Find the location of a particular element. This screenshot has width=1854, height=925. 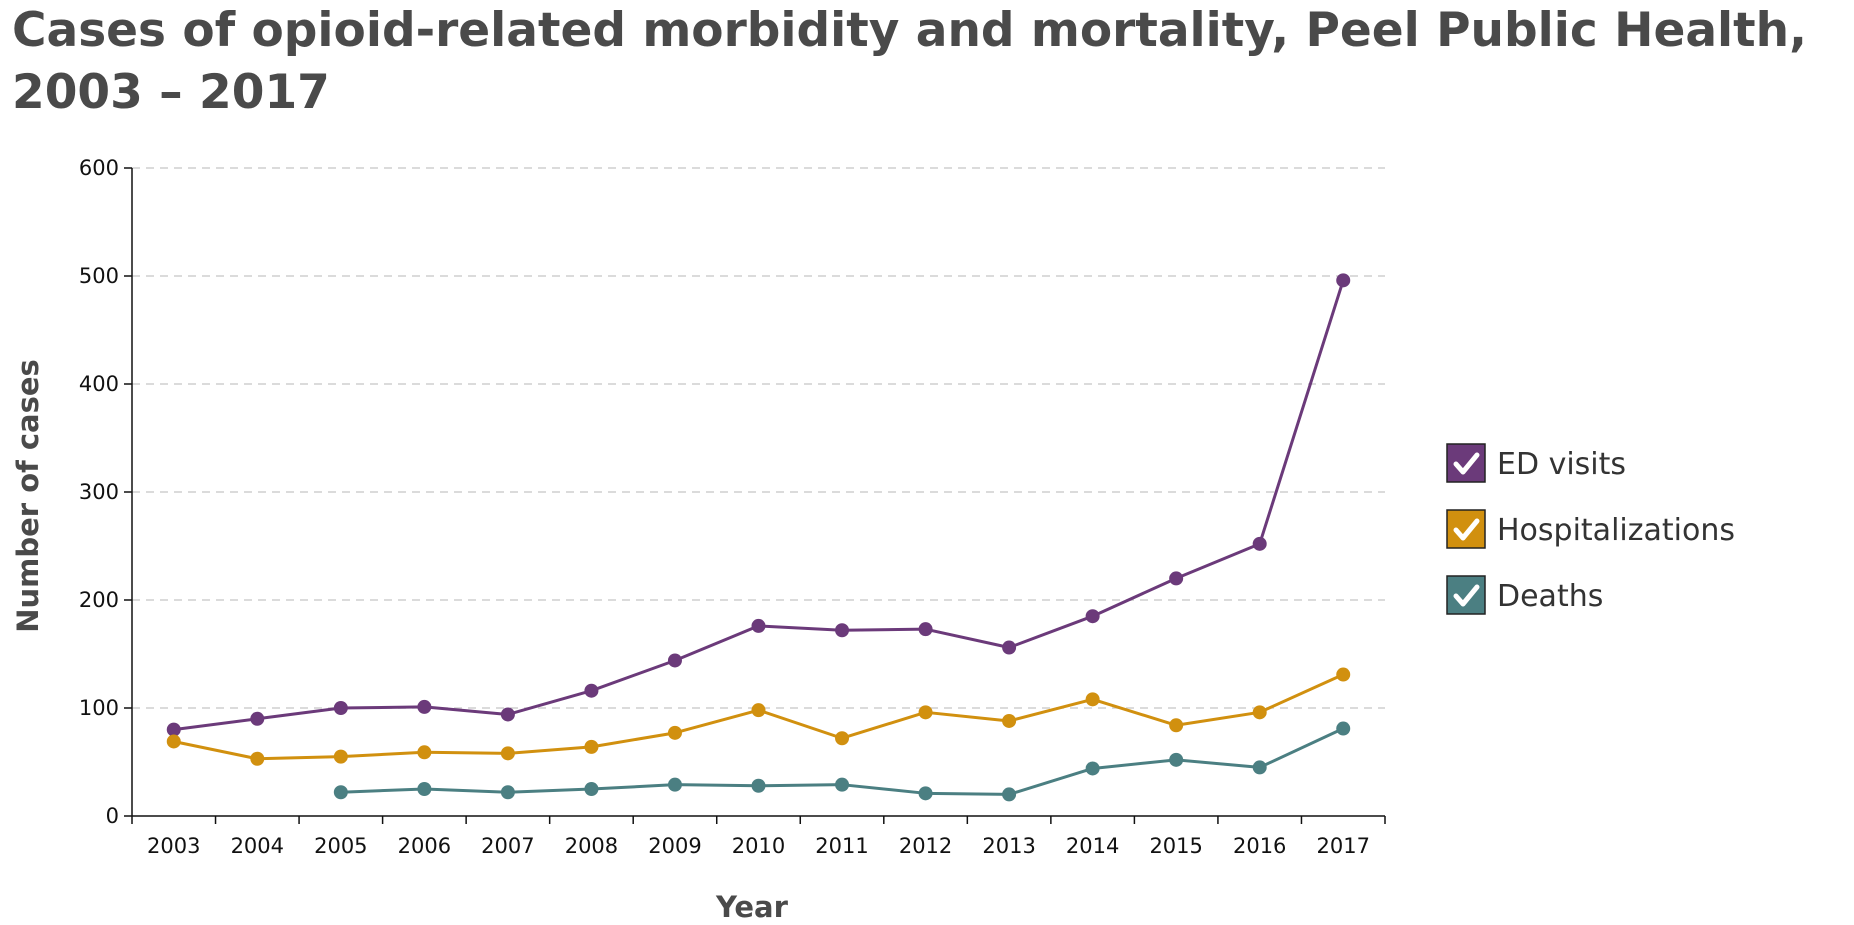

legend-label: ED visits is located at coordinates (1561, 464).